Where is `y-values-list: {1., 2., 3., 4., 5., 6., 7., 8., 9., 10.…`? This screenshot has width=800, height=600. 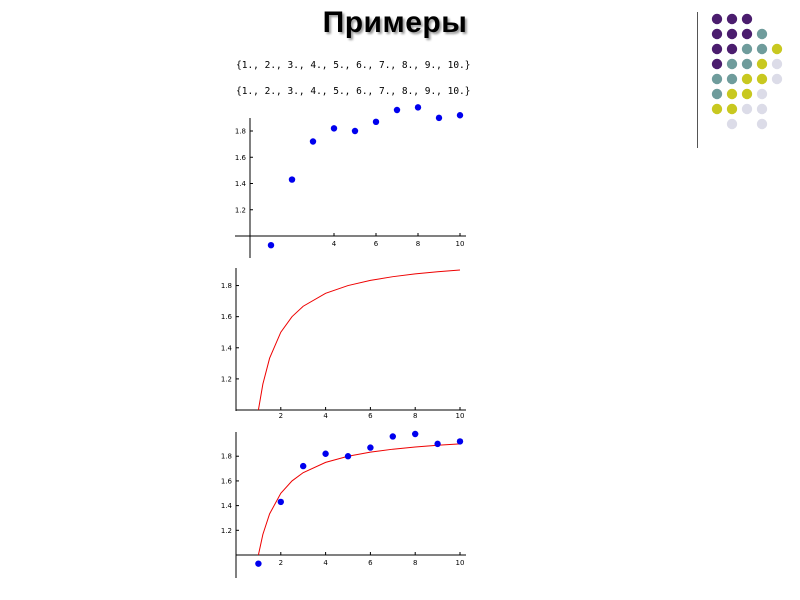
y-values-list: {1., 2., 3., 4., 5., 6., 7., 8., 9., 10.… is located at coordinates (353, 91).